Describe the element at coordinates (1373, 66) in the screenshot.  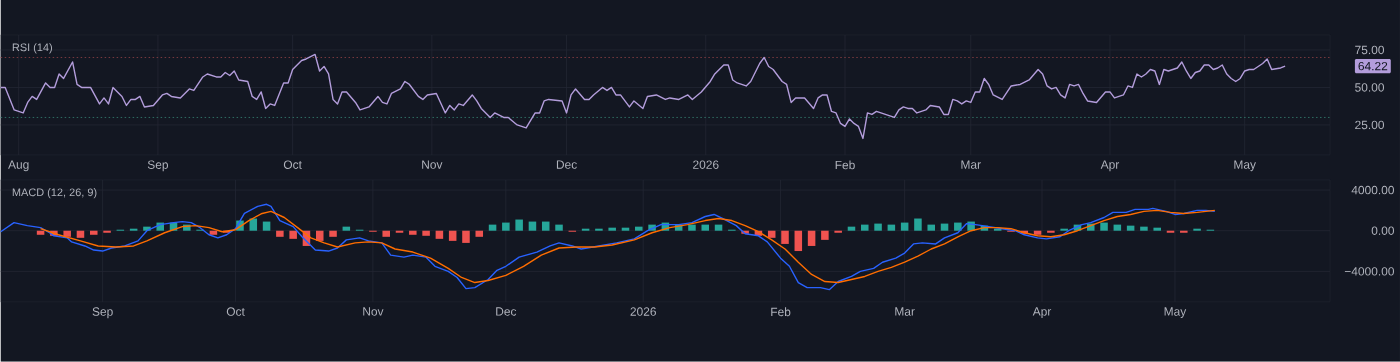
I see `text: 64.22` at that location.